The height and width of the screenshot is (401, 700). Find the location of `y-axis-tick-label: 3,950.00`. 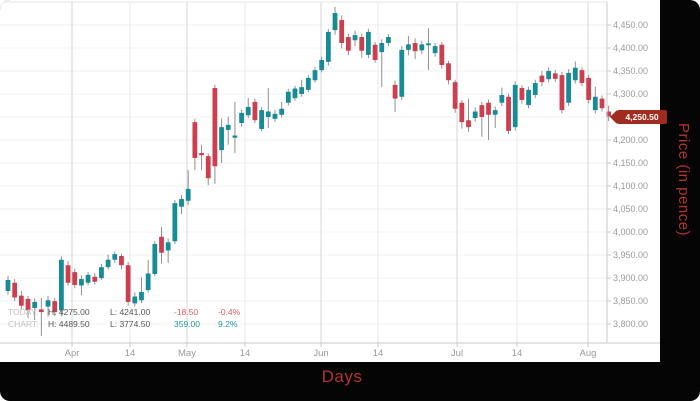

y-axis-tick-label: 3,950.00 is located at coordinates (631, 255).